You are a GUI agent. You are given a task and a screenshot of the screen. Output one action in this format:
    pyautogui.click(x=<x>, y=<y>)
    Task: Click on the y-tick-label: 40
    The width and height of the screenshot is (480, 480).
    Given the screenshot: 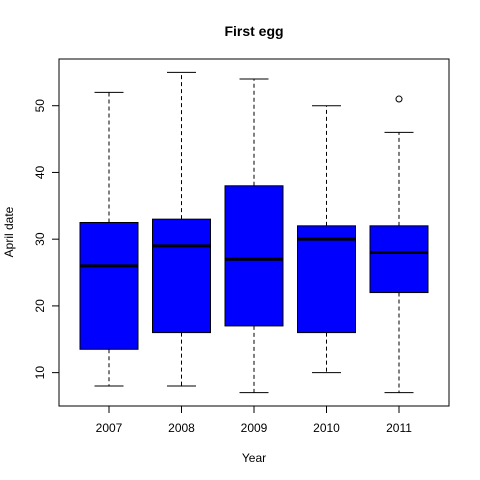 What is the action you would take?
    pyautogui.click(x=40, y=172)
    